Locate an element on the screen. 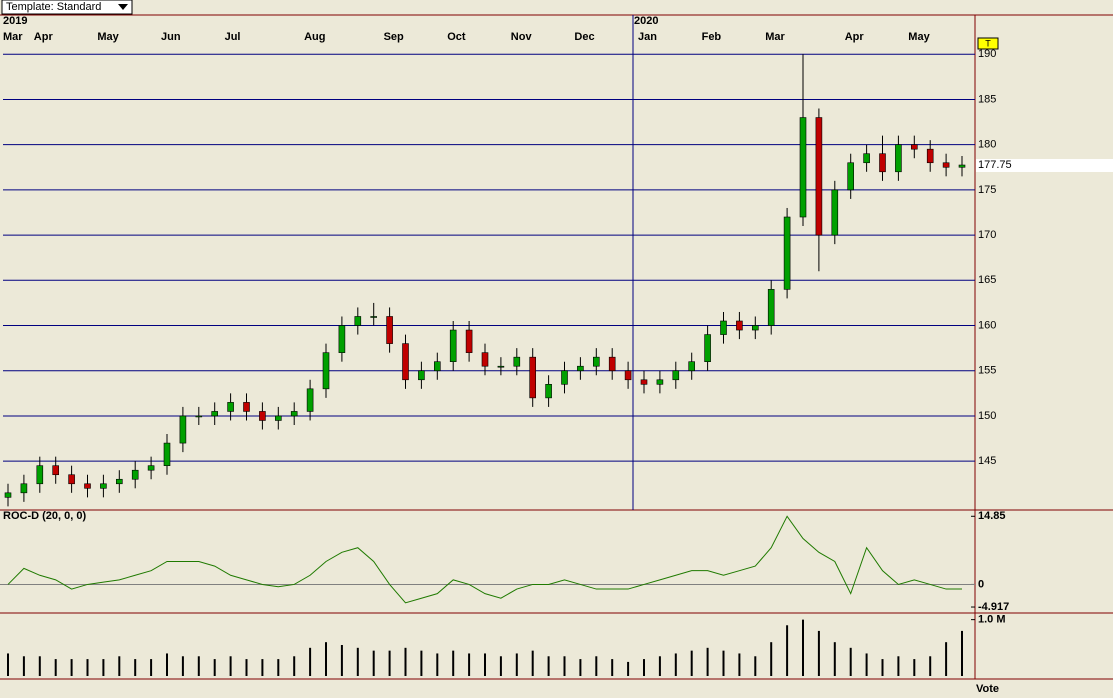 This screenshot has height=698, width=1113. template-dropdown is located at coordinates (67, 7).